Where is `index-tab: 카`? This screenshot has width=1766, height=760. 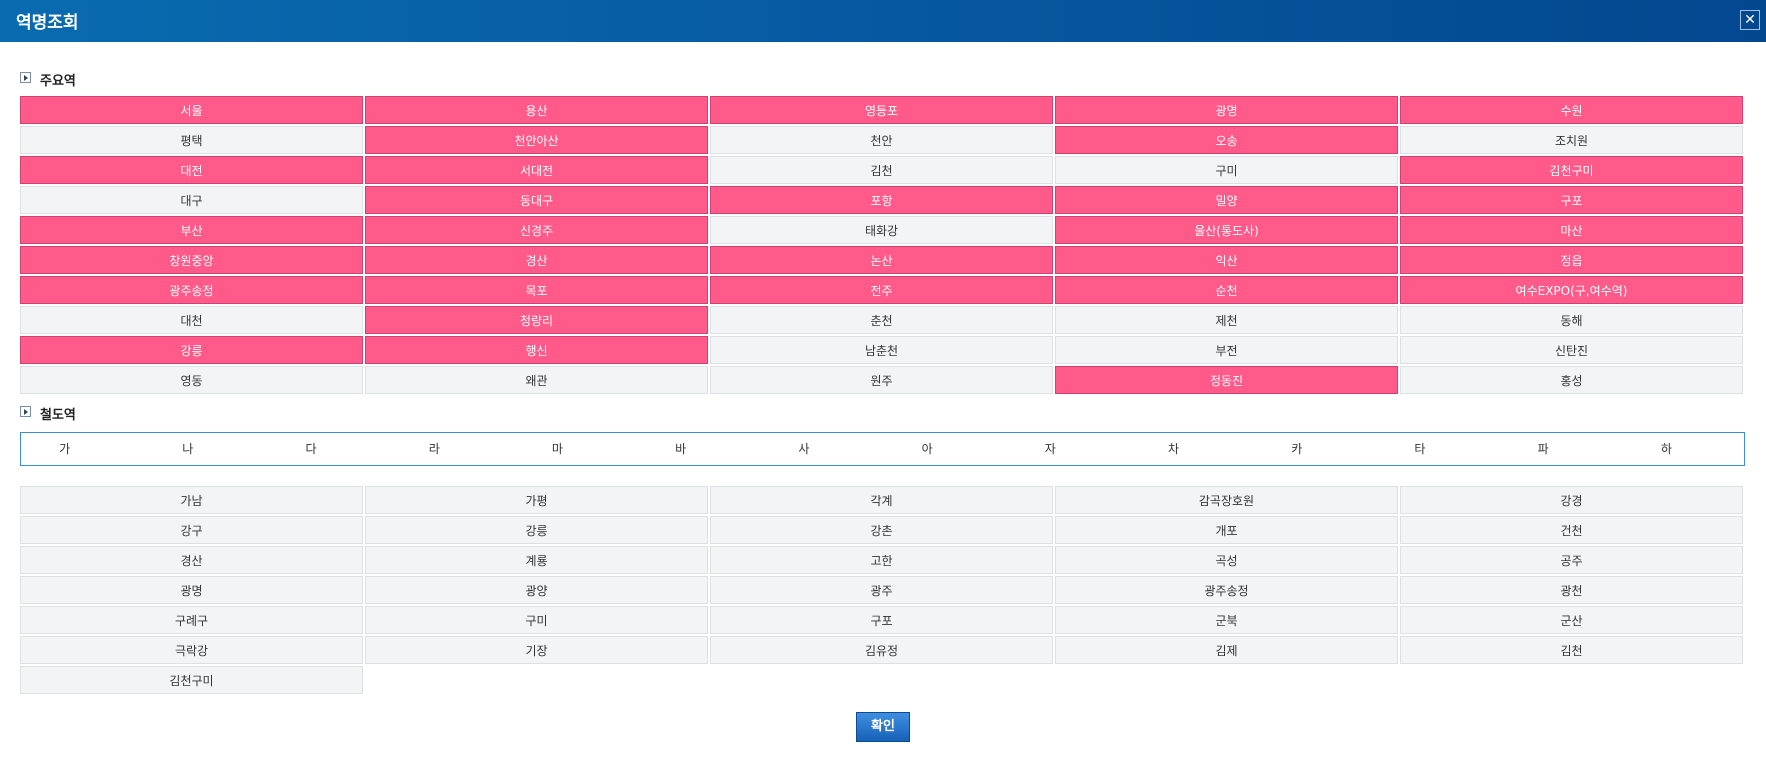
index-tab: 카 is located at coordinates (1297, 449).